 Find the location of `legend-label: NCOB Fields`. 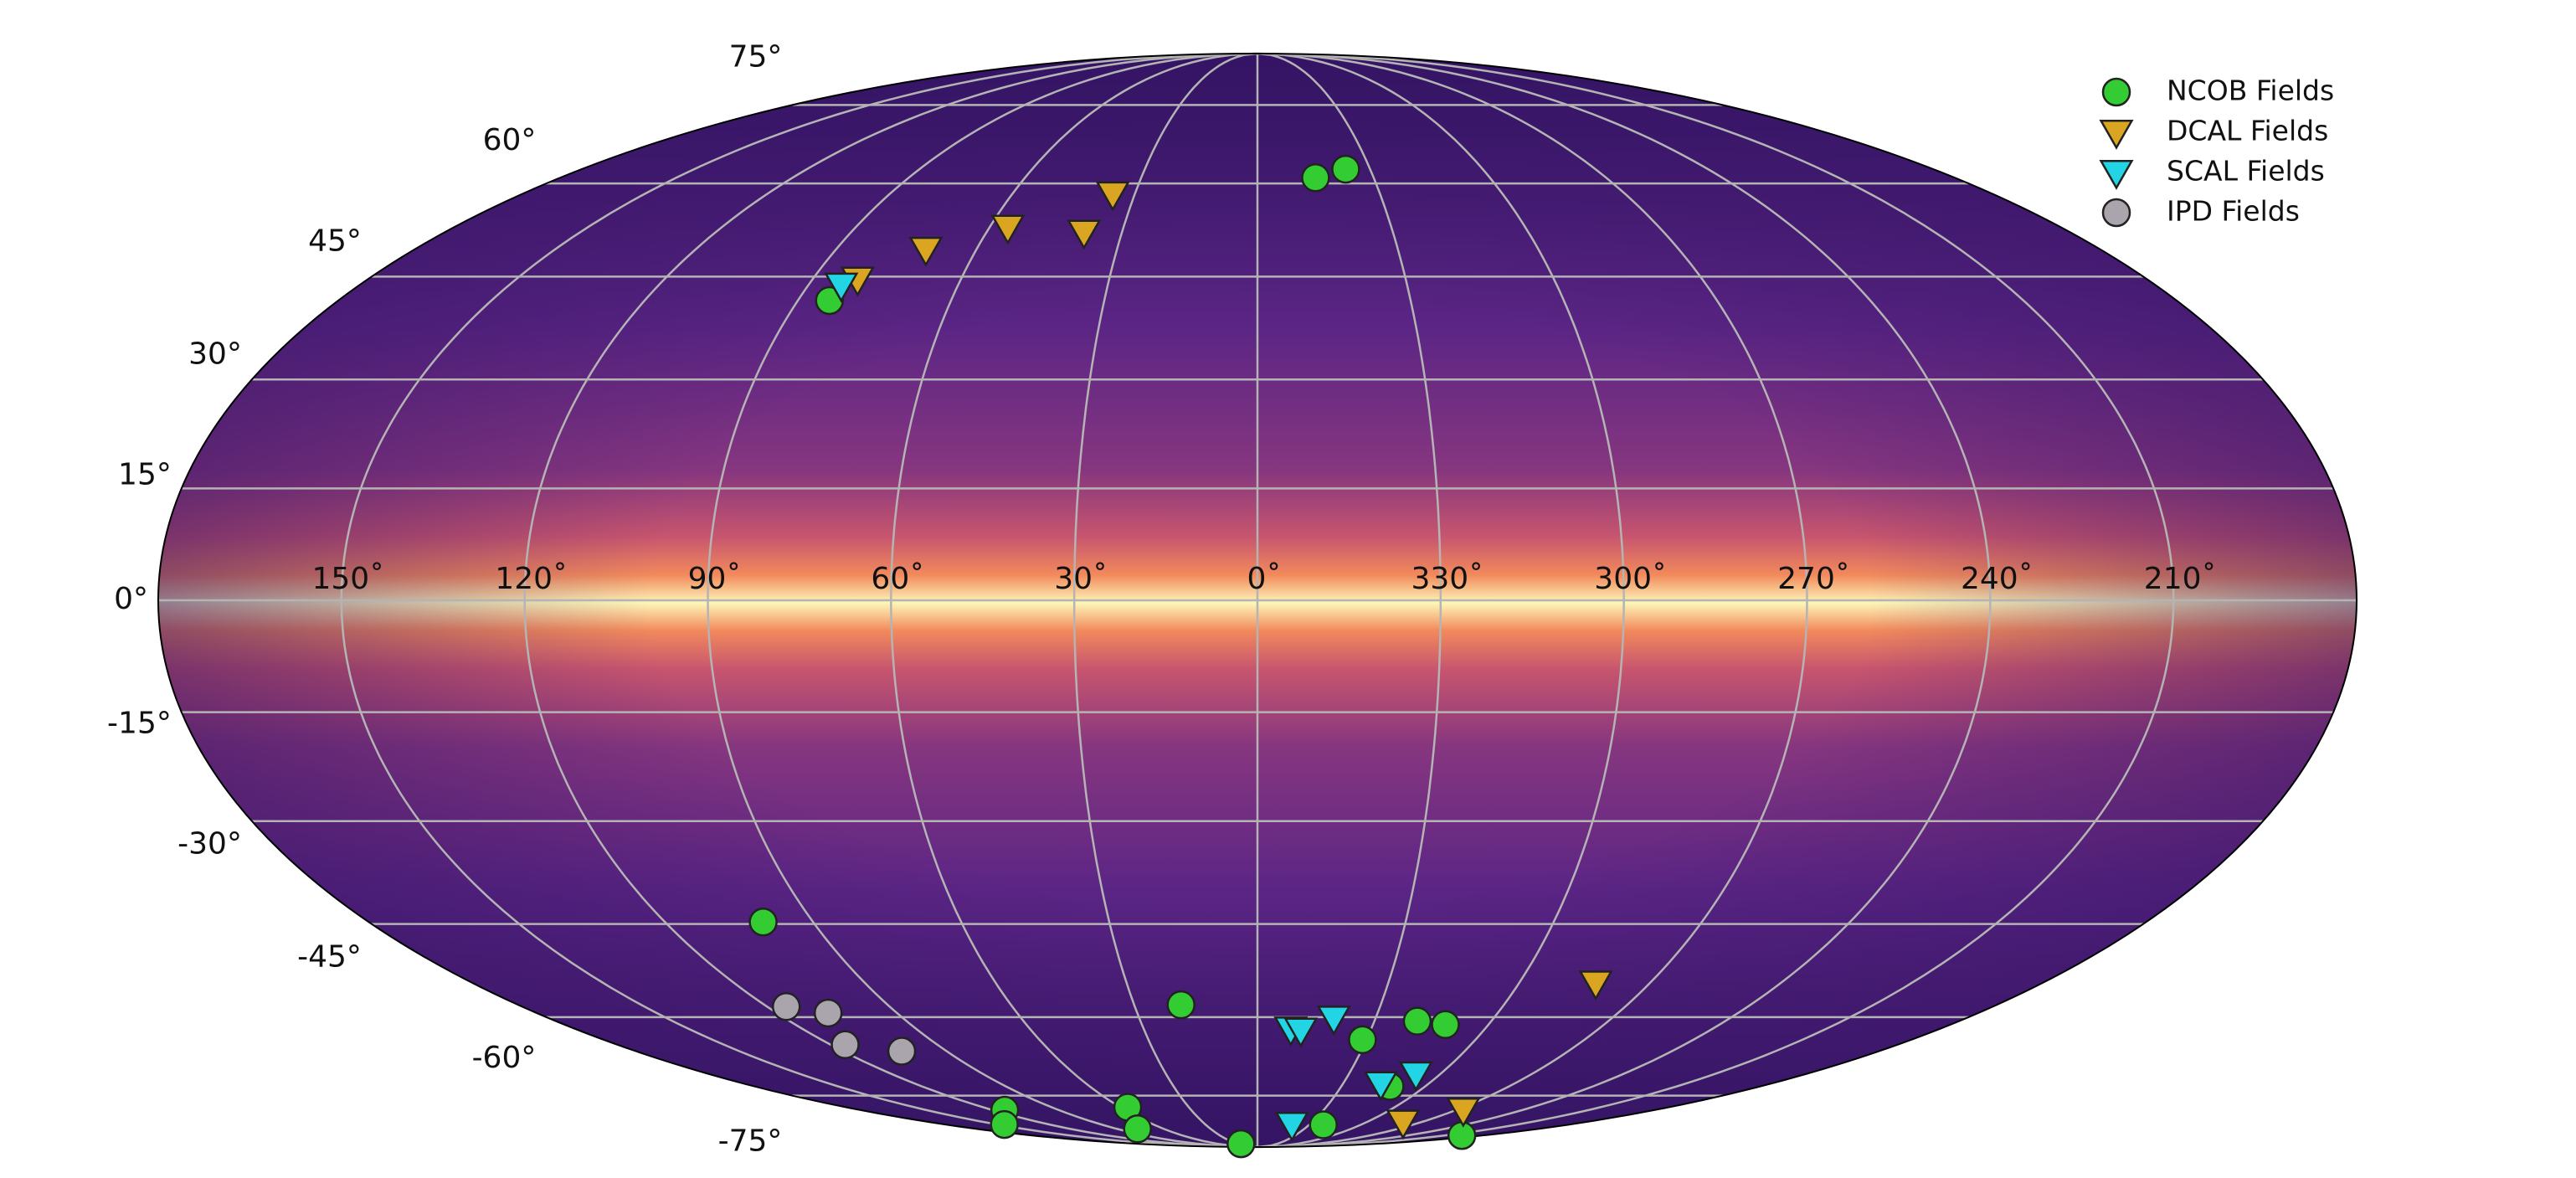

legend-label: NCOB Fields is located at coordinates (2250, 91).